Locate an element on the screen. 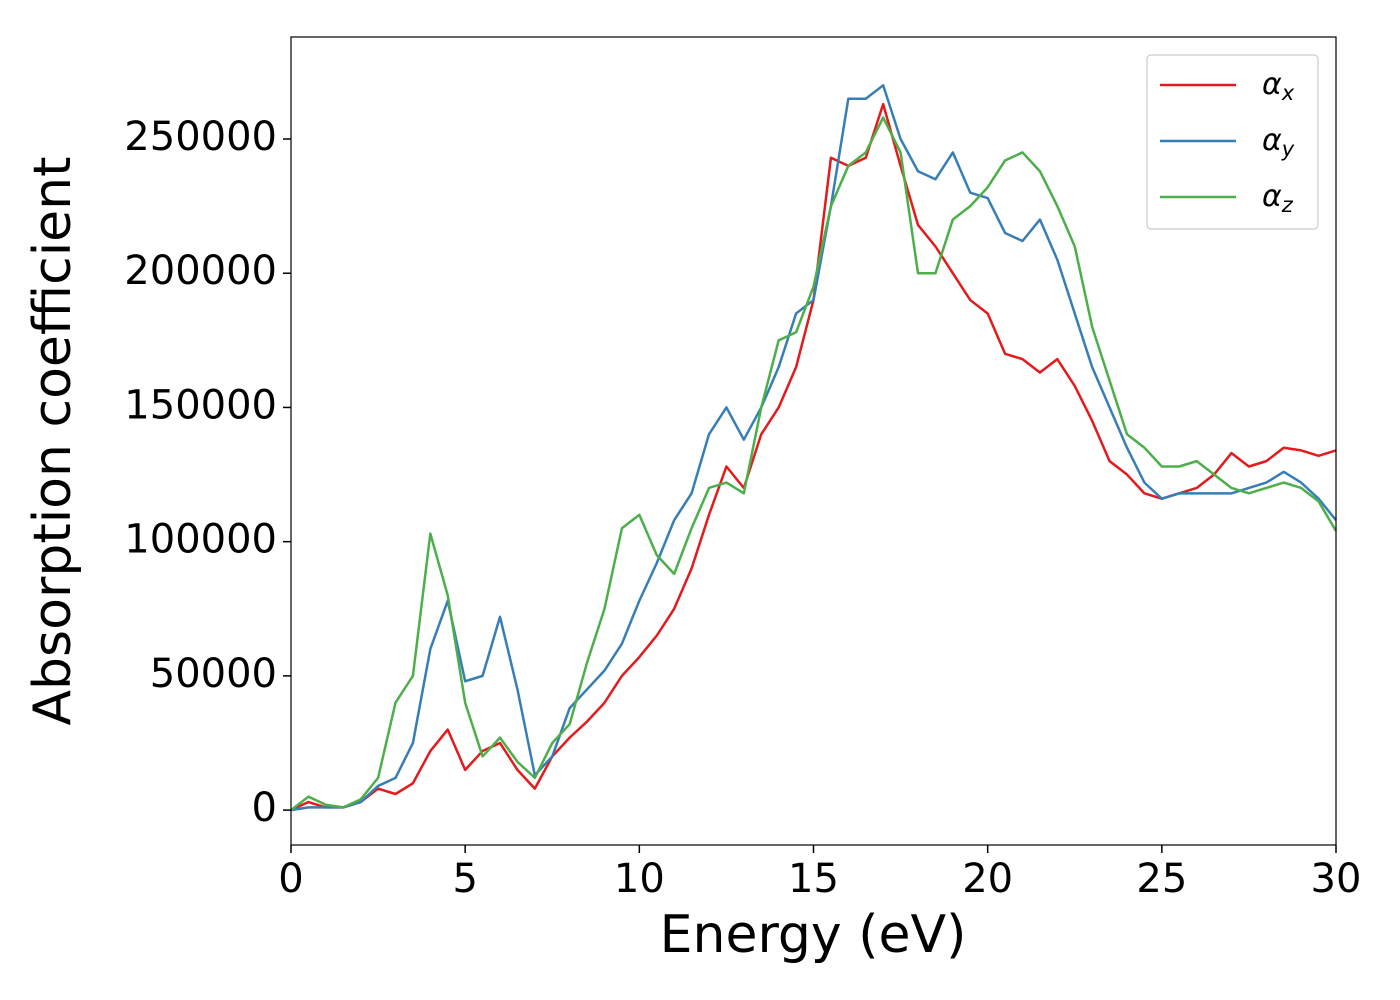 The image size is (1400, 1000). y-axis-label: Absorption coefficient is located at coordinates (53, 440).